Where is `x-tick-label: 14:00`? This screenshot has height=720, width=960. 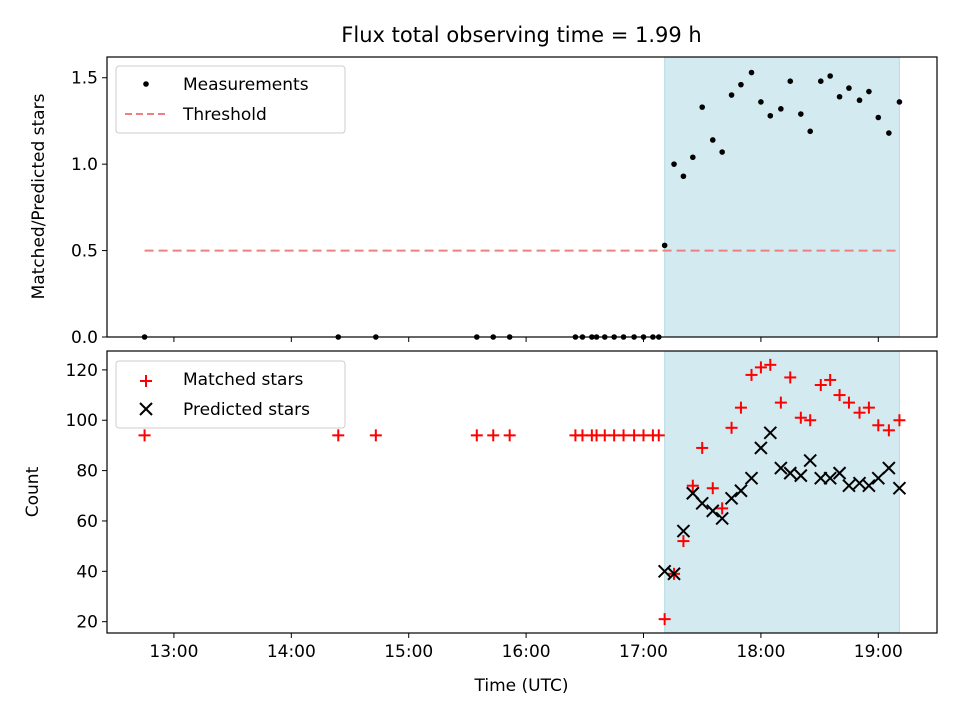 x-tick-label: 14:00 is located at coordinates (291, 652).